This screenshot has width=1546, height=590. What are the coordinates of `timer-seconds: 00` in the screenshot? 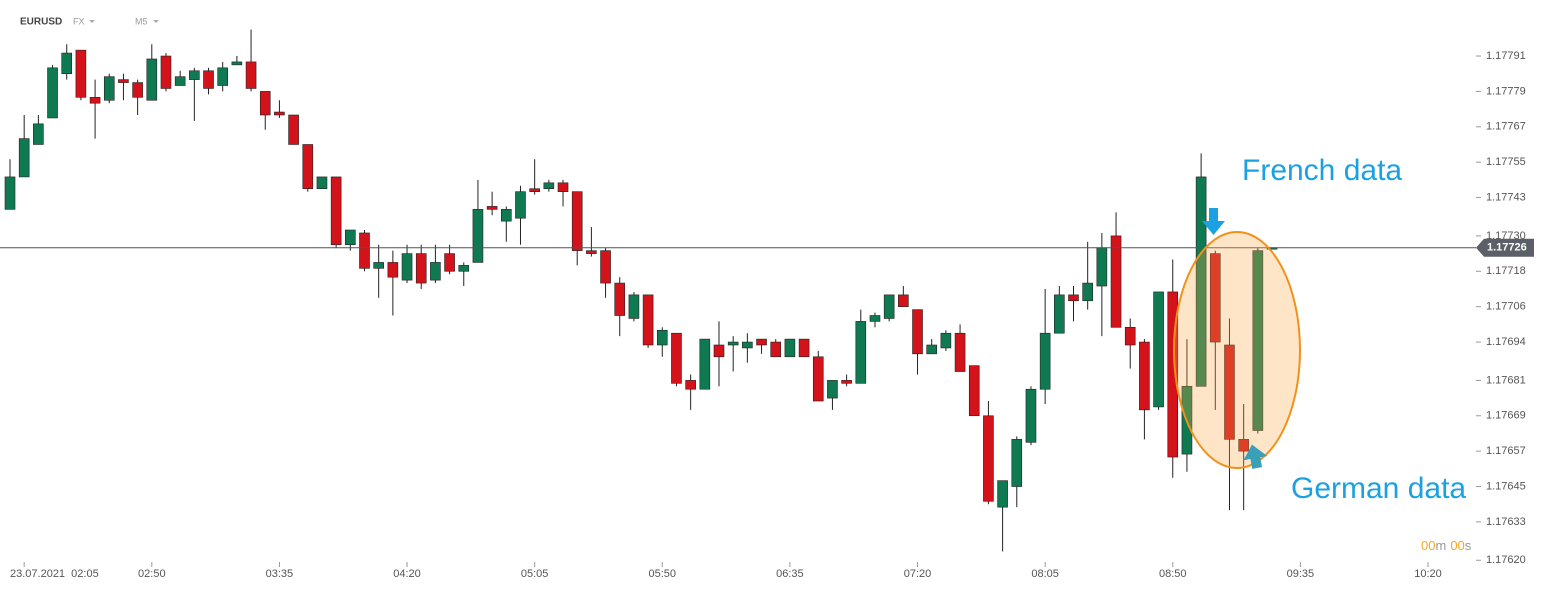 It's located at (1457, 545).